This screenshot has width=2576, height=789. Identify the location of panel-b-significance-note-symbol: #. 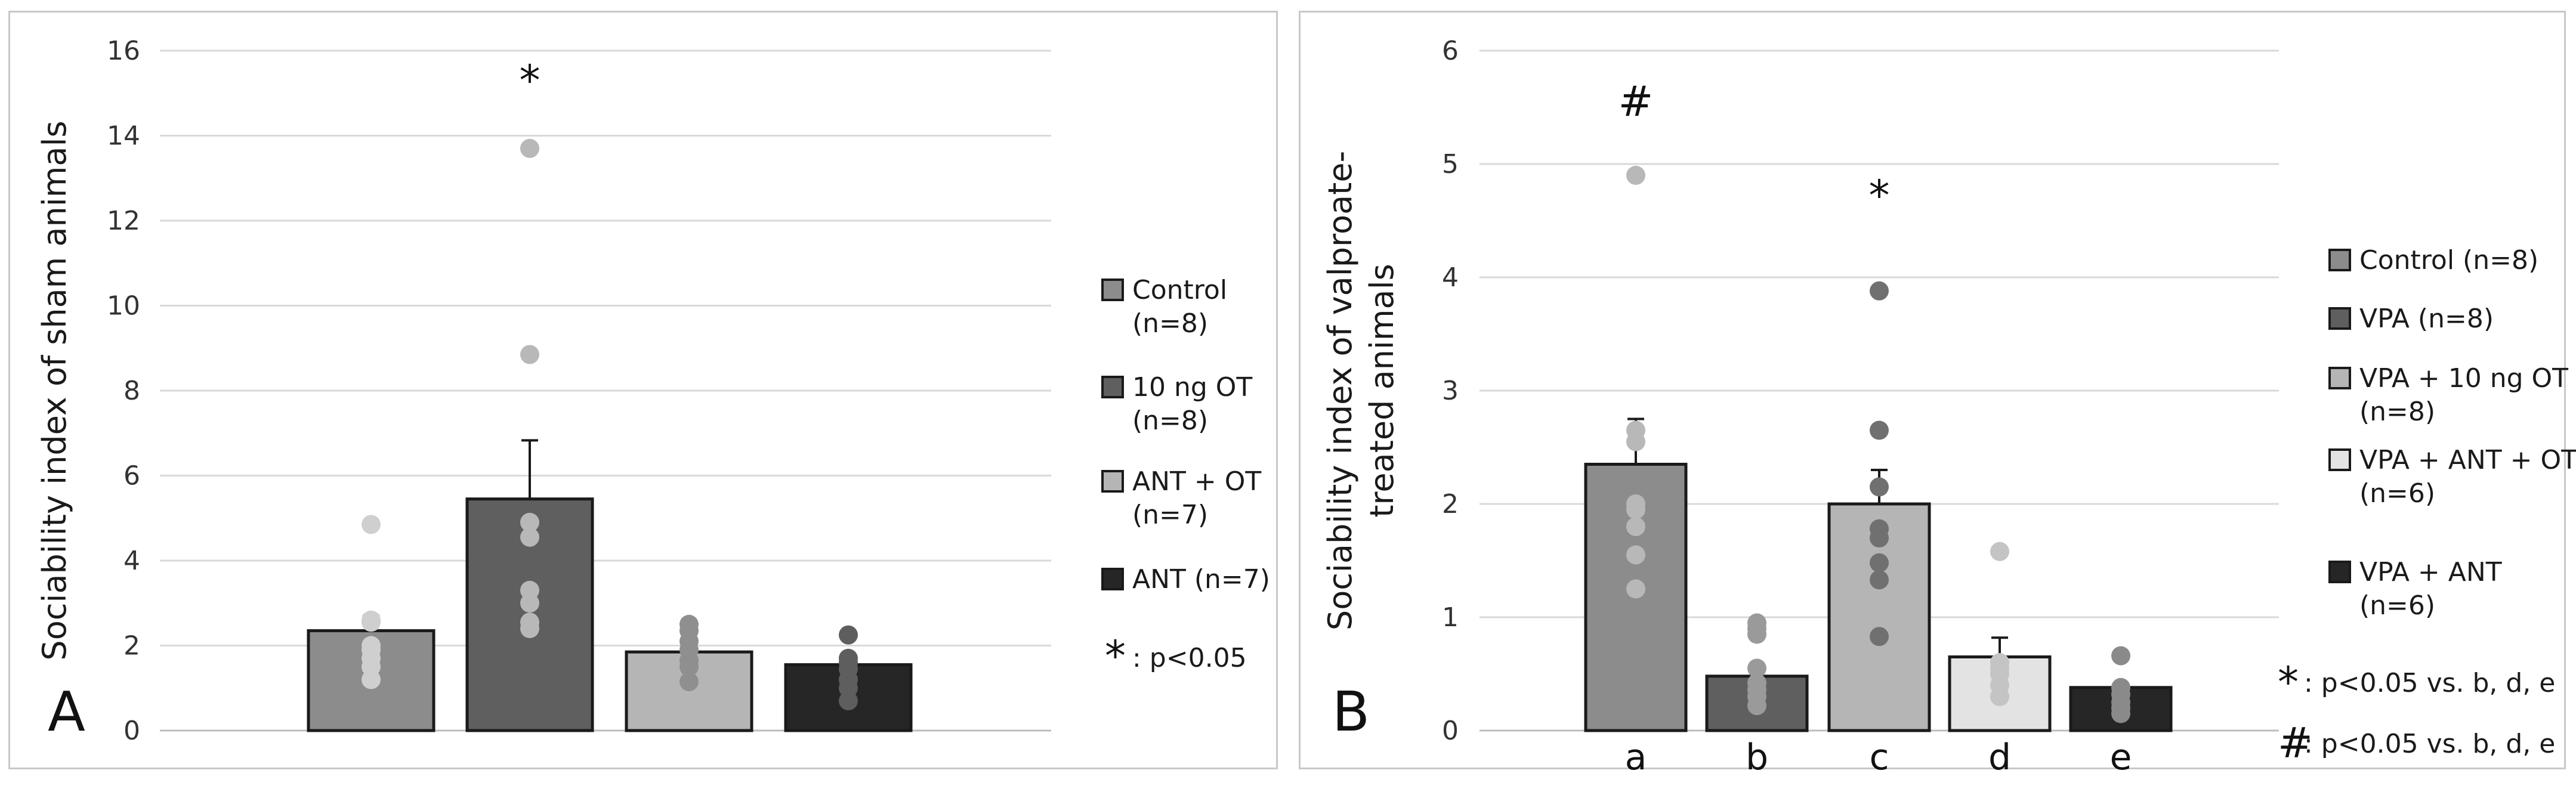
(2295, 743).